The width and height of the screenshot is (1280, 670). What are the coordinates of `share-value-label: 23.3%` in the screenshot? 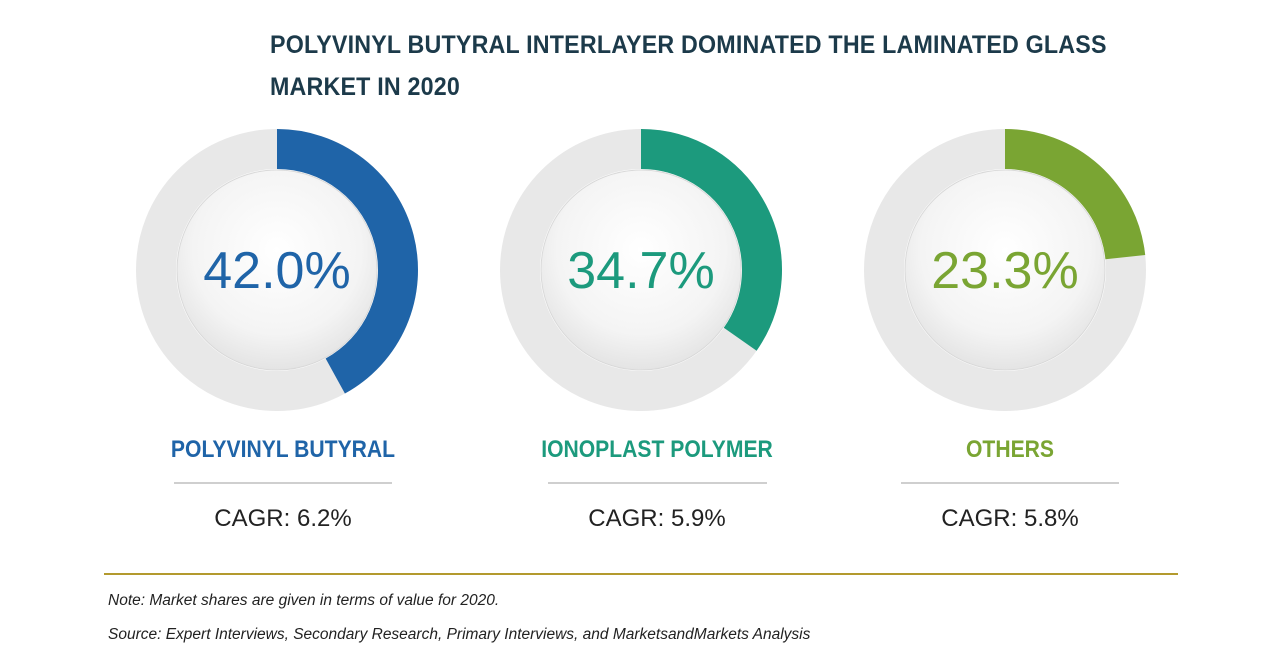 It's located at (1004, 271).